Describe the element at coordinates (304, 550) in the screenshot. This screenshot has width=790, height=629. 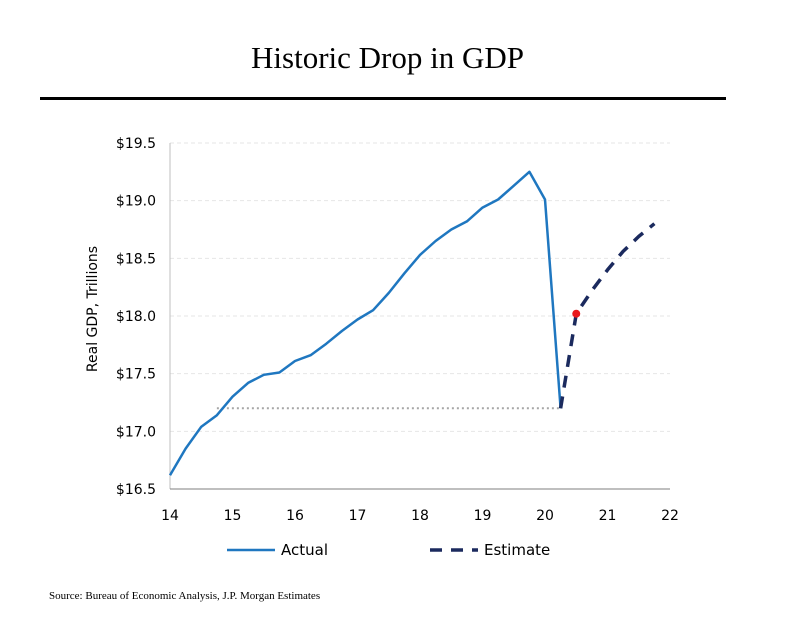
I see `legend-label-actual: Actual` at that location.